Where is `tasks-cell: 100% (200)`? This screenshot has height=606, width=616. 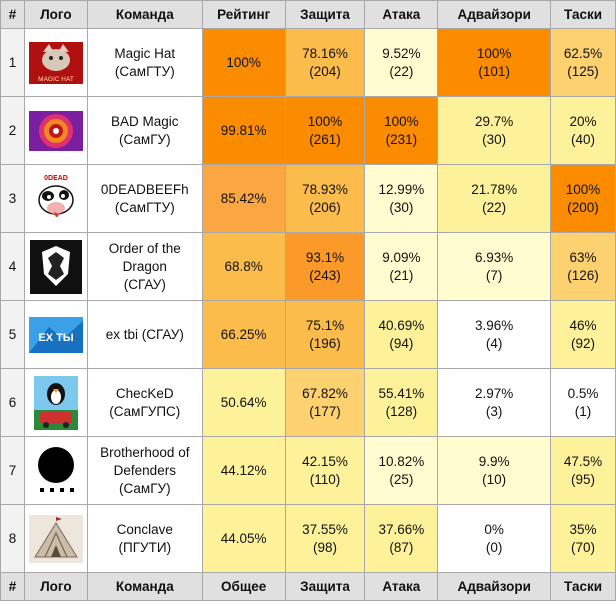
tasks-cell: 100% (200) is located at coordinates (583, 198).